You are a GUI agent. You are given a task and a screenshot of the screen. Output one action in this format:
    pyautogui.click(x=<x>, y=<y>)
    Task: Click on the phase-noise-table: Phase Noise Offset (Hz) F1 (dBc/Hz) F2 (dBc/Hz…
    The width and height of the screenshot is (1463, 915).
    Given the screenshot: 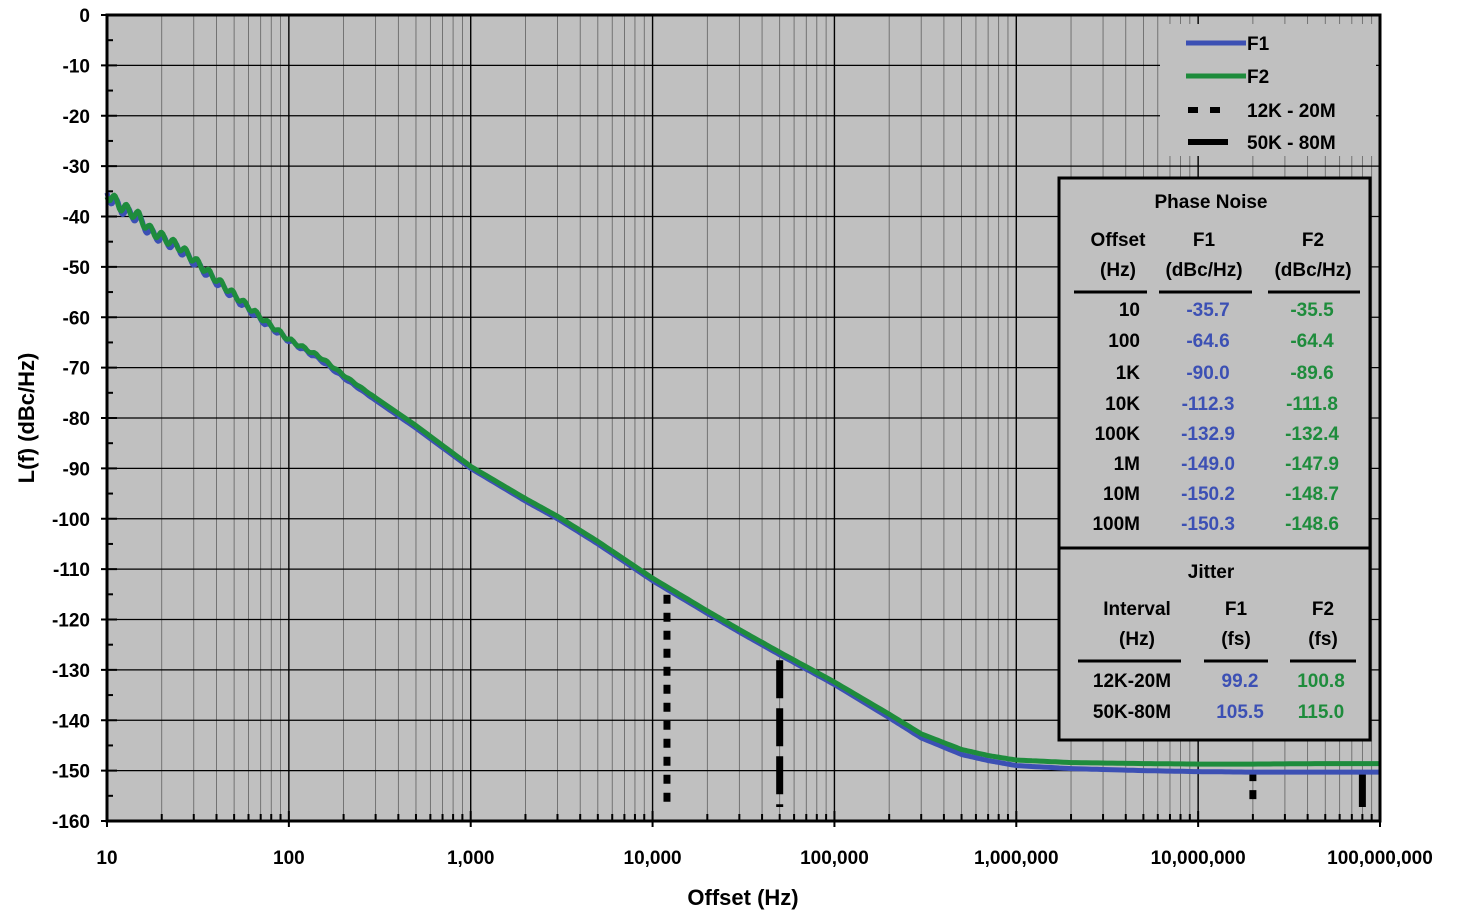 What is the action you would take?
    pyautogui.click(x=1214, y=364)
    